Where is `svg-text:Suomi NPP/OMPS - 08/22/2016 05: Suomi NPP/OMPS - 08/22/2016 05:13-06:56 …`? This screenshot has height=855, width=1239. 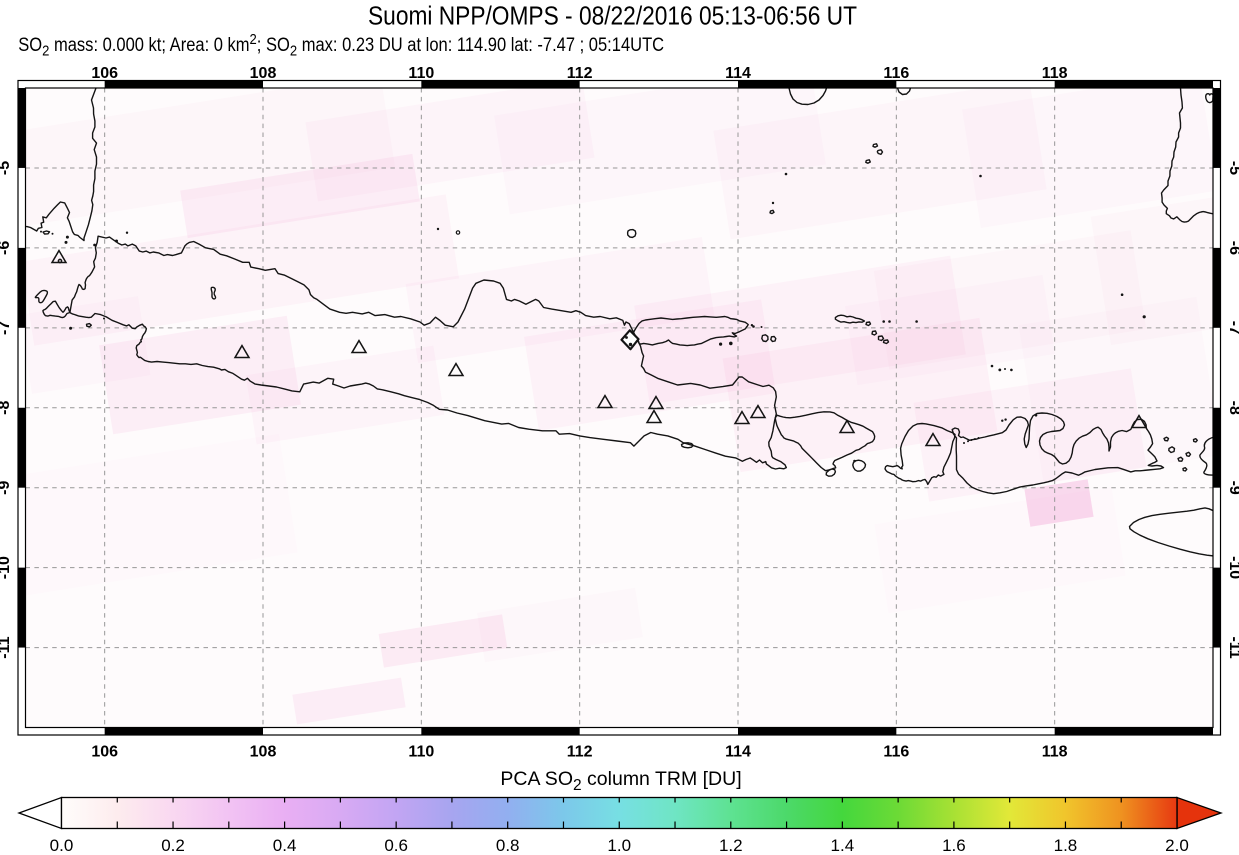 svg-text:Suomi NPP/OMPS - 08/22/2016 05: Suomi NPP/OMPS - 08/22/2016 05:13-06:56 … is located at coordinates (612, 16).